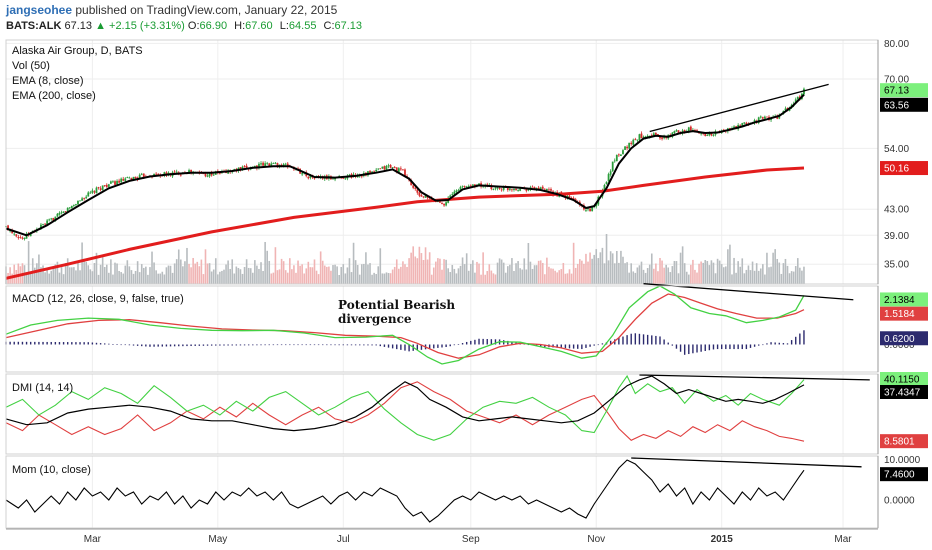  What do you see at coordinates (100, 26) in the screenshot?
I see `up-arrow-icon: ▲` at bounding box center [100, 26].